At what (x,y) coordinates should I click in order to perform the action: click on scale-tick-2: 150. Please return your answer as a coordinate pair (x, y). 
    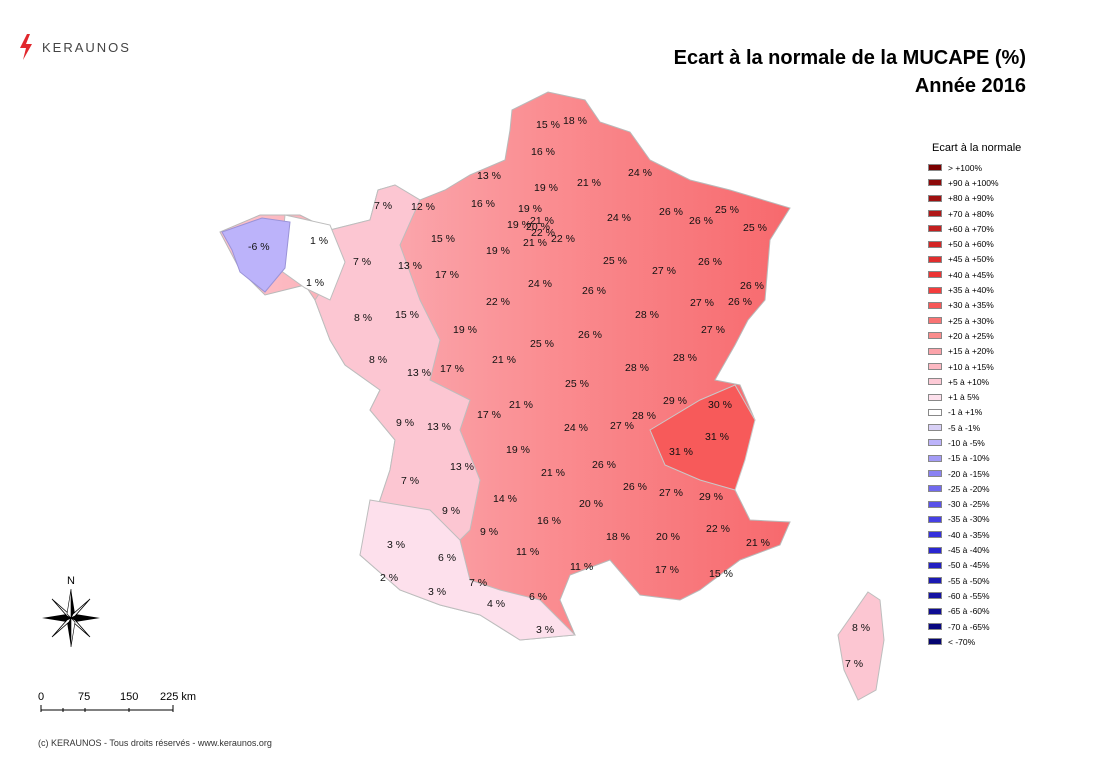
    Looking at the image, I should click on (129, 697).